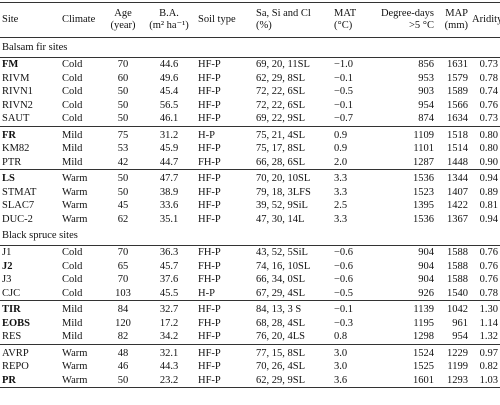  Describe the element at coordinates (352, 351) in the screenshot. I see `cell: 3.0` at that location.